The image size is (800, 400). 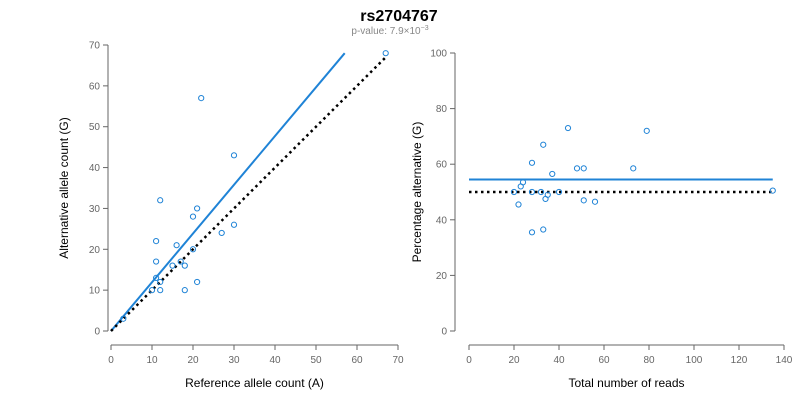 I want to click on left-y-tick-label: 10, so click(x=95, y=291).